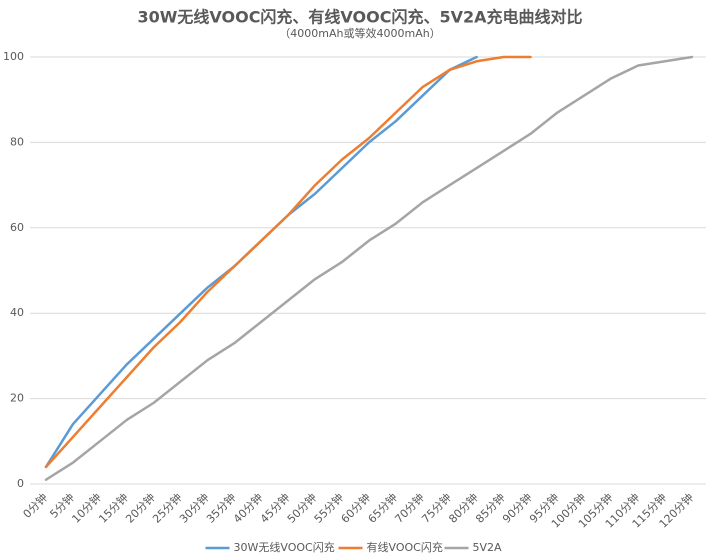 The height and width of the screenshot is (560, 720). What do you see at coordinates (355, 507) in the screenshot?
I see `x-tick-label: 60分钟` at bounding box center [355, 507].